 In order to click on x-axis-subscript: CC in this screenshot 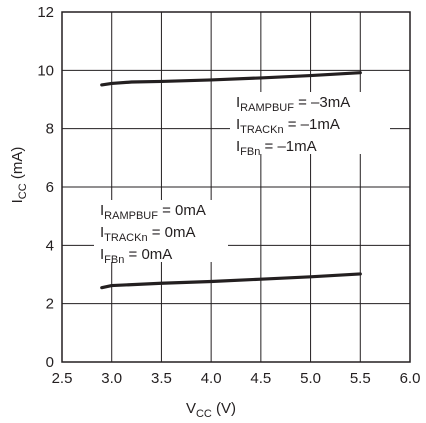, I will do `click(204, 414)`.